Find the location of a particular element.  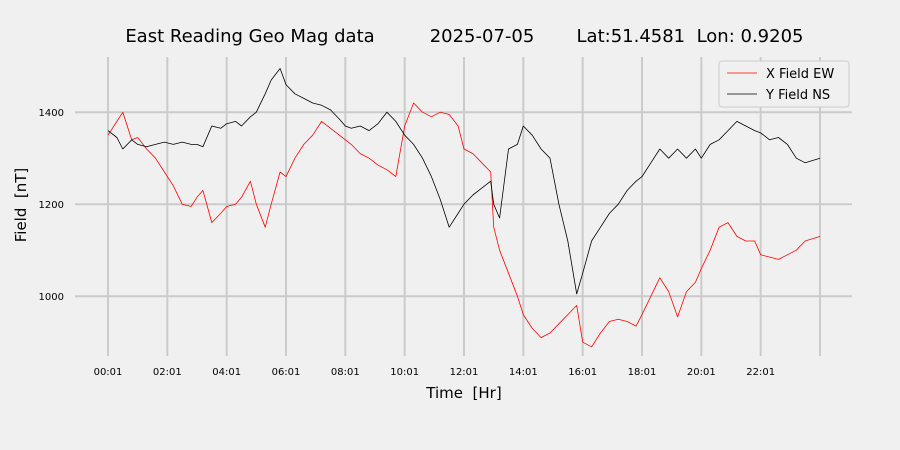

y-tick-label: 1200 is located at coordinates (51, 205).